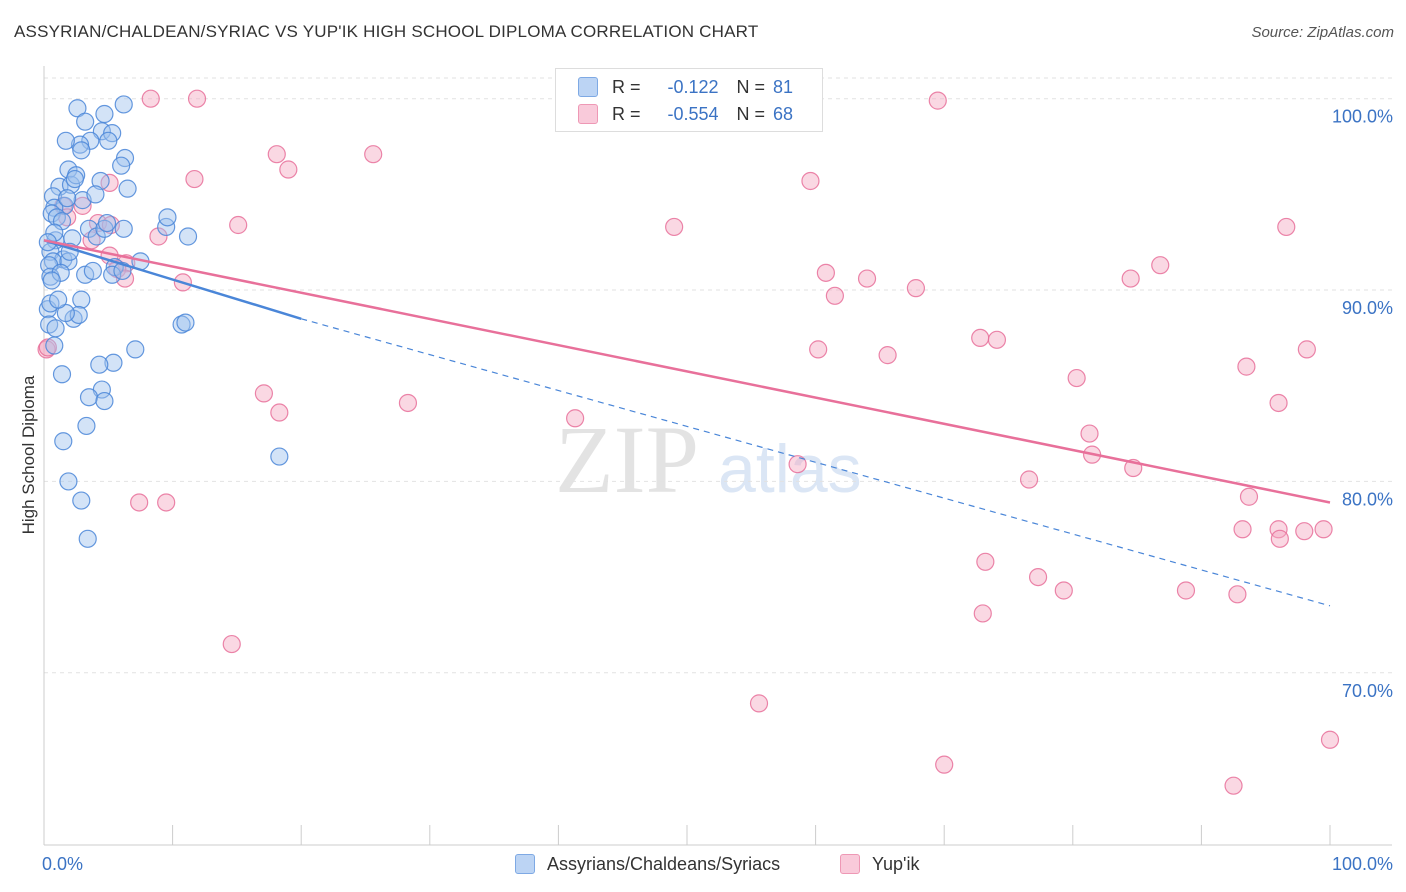 Image resolution: width=1406 pixels, height=892 pixels. I want to click on x-tick-label: 0.0%, so click(62, 864).